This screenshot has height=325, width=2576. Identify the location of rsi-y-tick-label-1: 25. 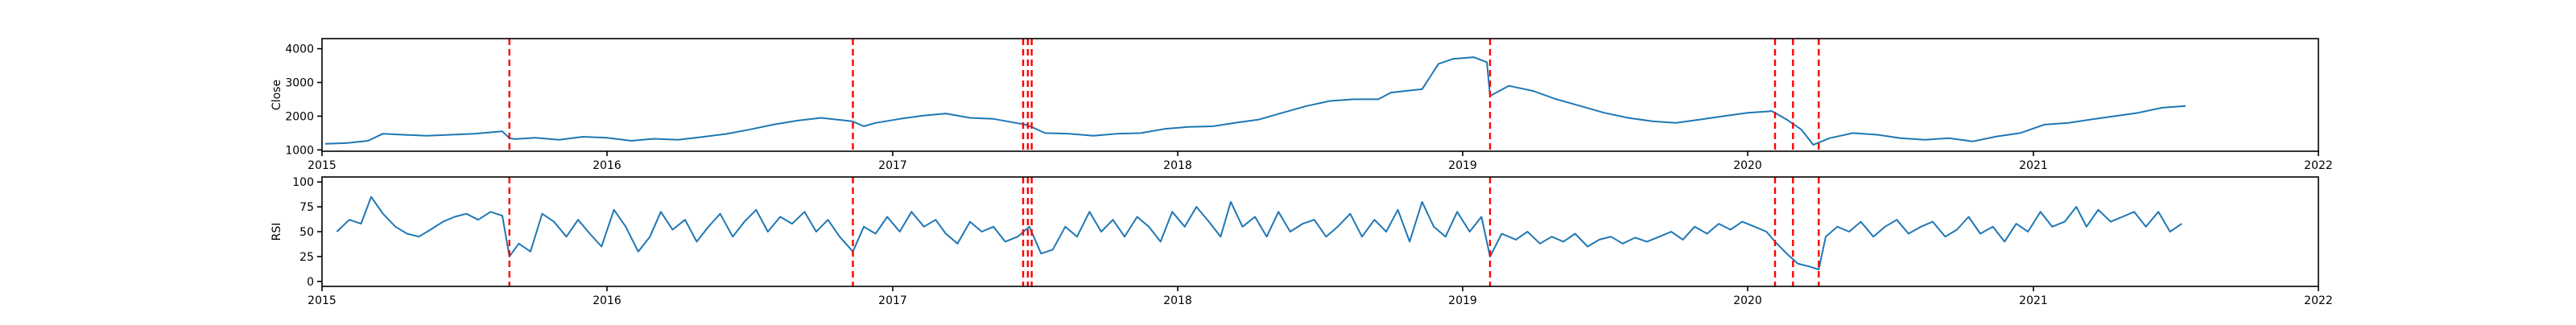
(306, 257).